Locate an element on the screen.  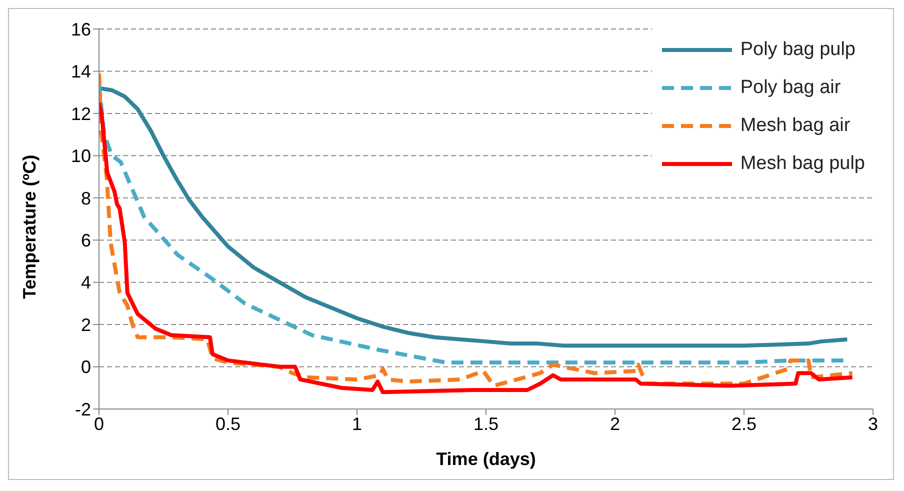
x-tick-label: 2.5 is located at coordinates (744, 424).